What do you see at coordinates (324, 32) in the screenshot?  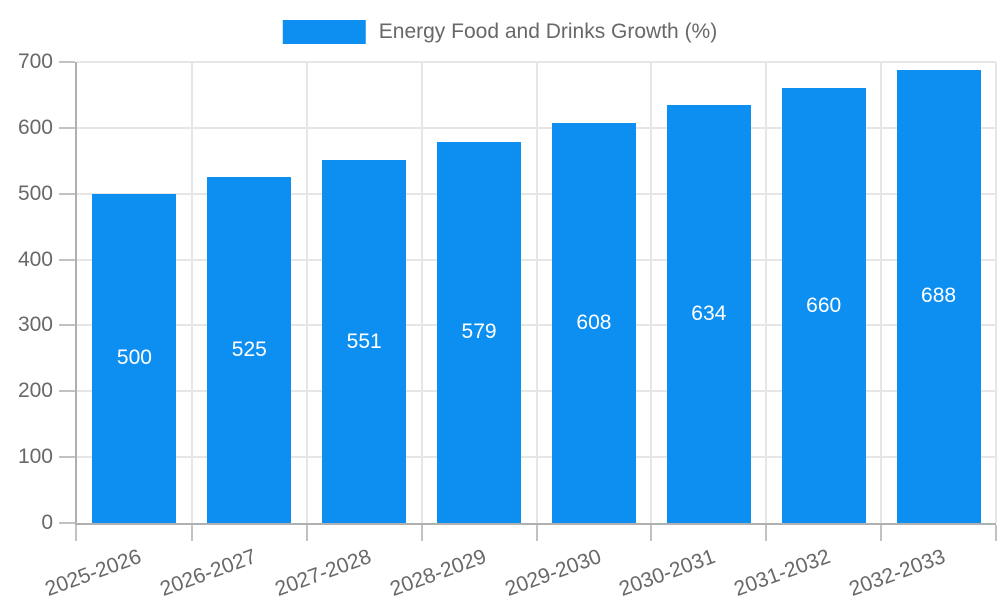 I see `legend-swatch` at bounding box center [324, 32].